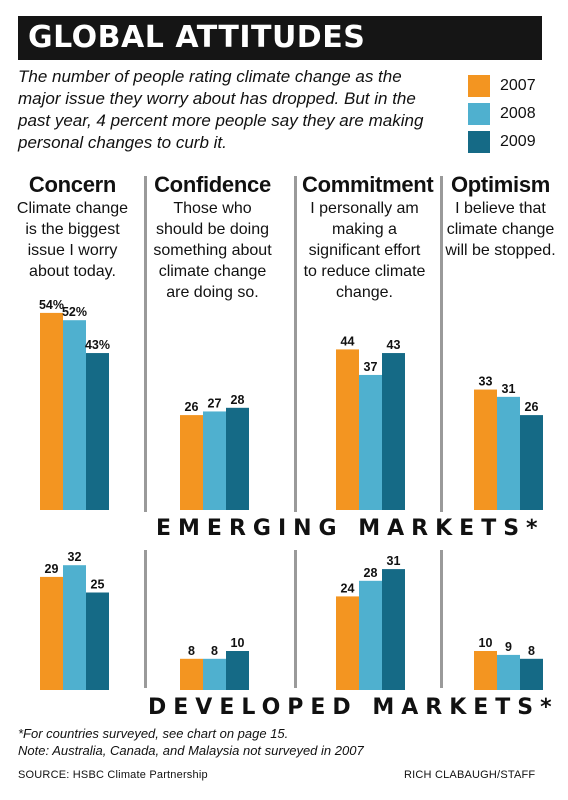 This screenshot has height=800, width=568. I want to click on data-label-concern-2008: 52%, so click(74, 312).